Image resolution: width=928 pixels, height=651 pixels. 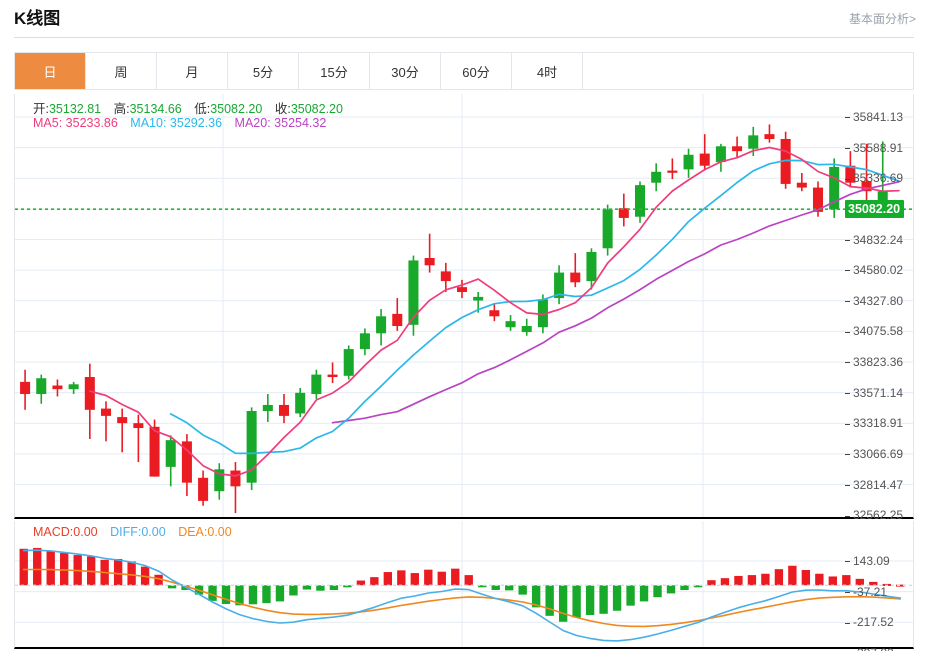 I want to click on tick-label: 33318.91, so click(x=878, y=423).